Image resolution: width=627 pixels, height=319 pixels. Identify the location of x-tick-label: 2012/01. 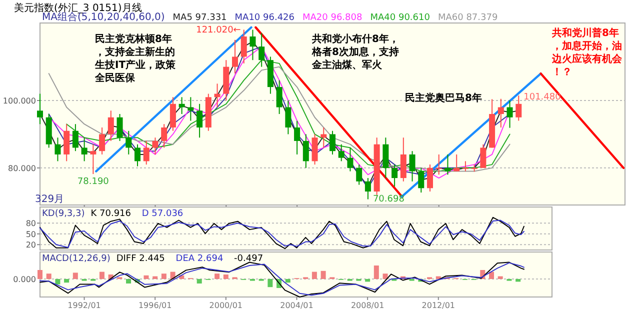
(439, 305).